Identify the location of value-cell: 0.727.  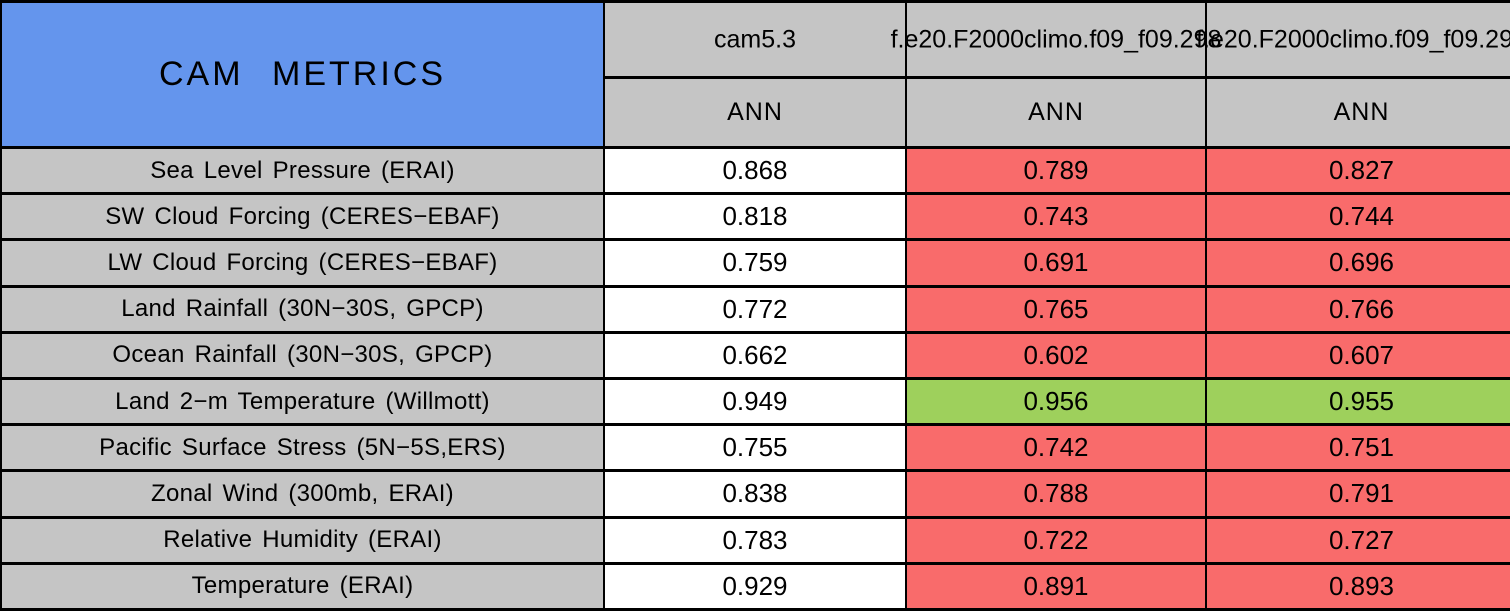
(1357, 540).